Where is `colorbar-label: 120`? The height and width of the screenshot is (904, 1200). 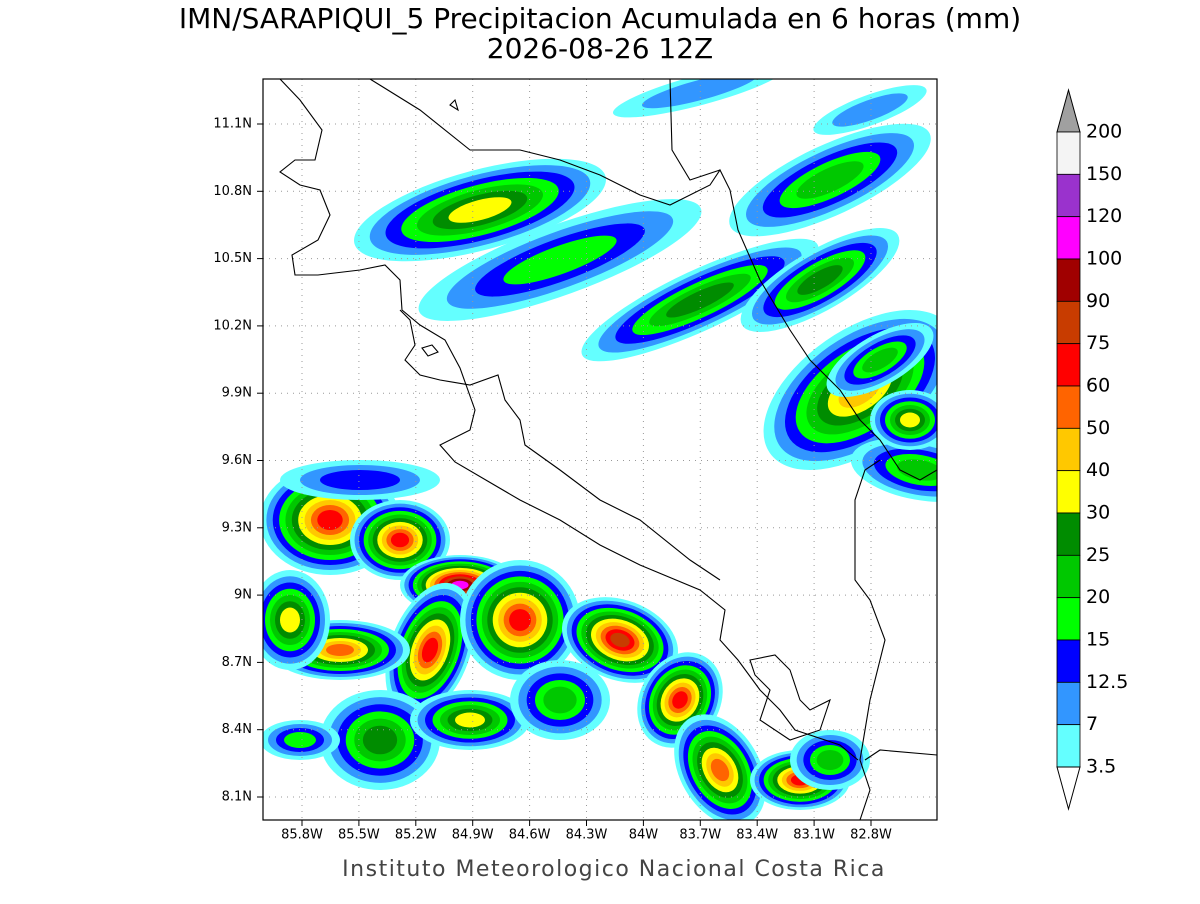
colorbar-label: 120 is located at coordinates (1104, 216).